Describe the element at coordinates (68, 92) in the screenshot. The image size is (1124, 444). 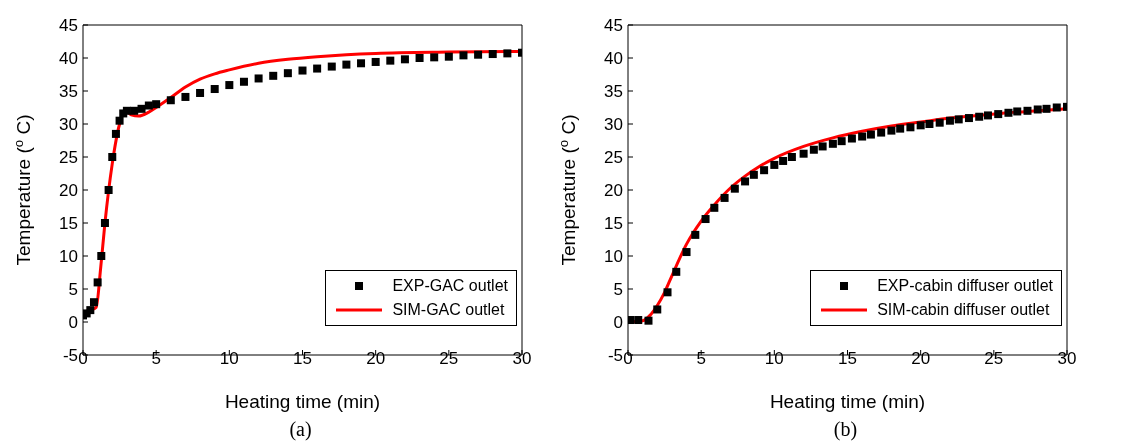
I see `y-tick-label: 35` at that location.